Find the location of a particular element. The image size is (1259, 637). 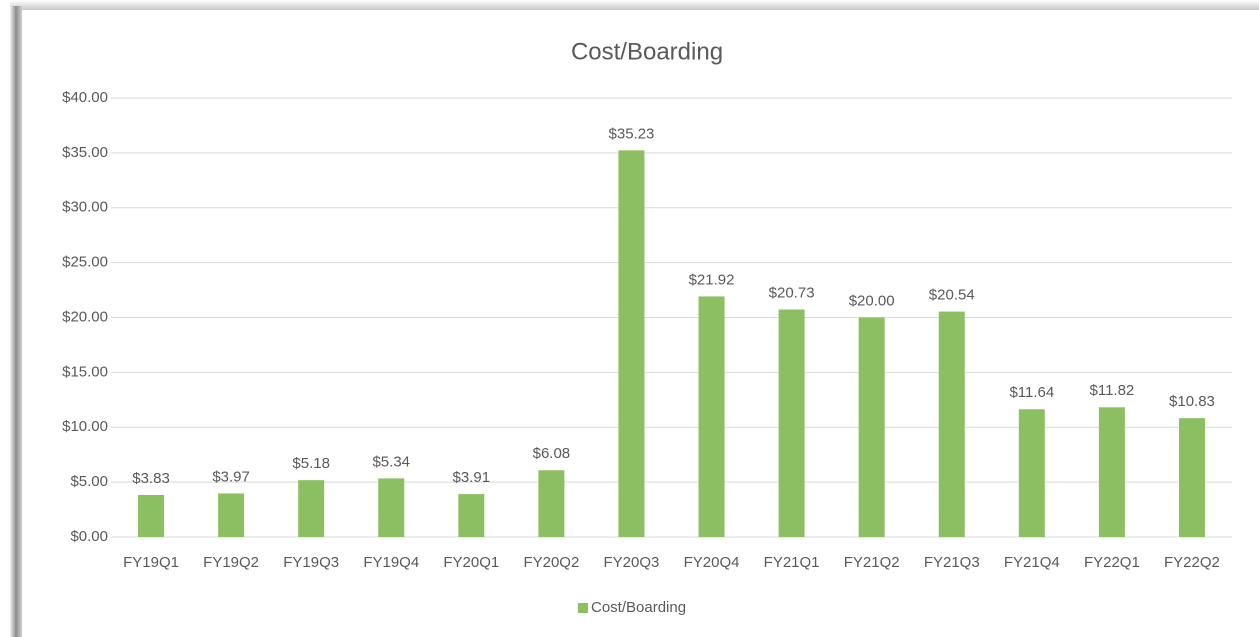

legend-swatch is located at coordinates (583, 608).